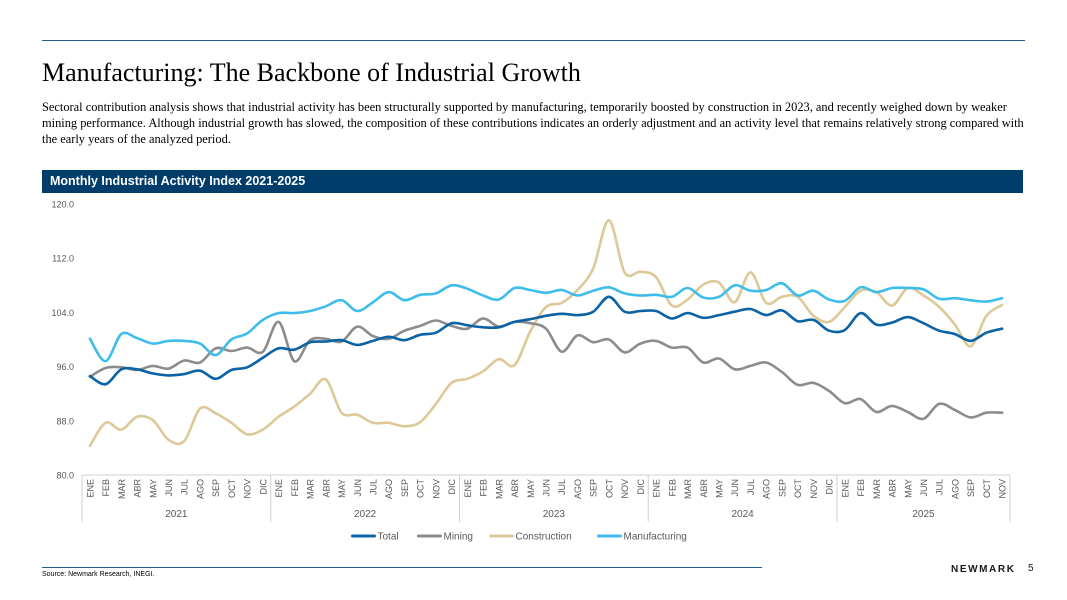  Describe the element at coordinates (176, 514) in the screenshot. I see `year-label: 2021` at that location.